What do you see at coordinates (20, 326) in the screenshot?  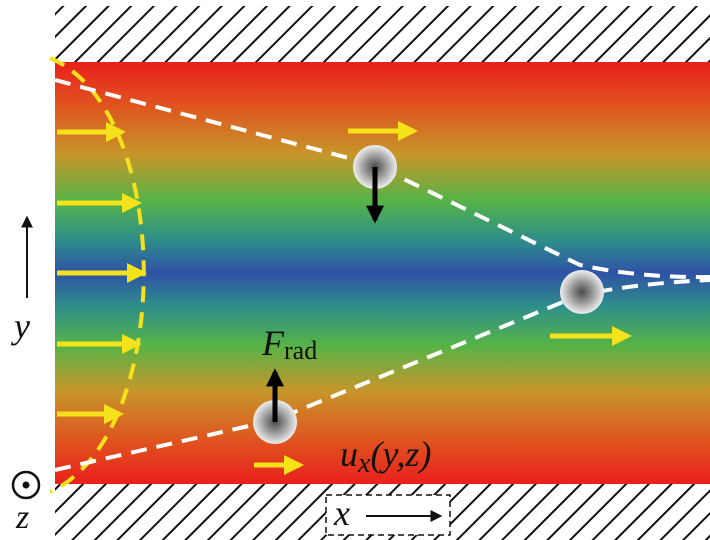 I see `y-axis-label: y` at bounding box center [20, 326].